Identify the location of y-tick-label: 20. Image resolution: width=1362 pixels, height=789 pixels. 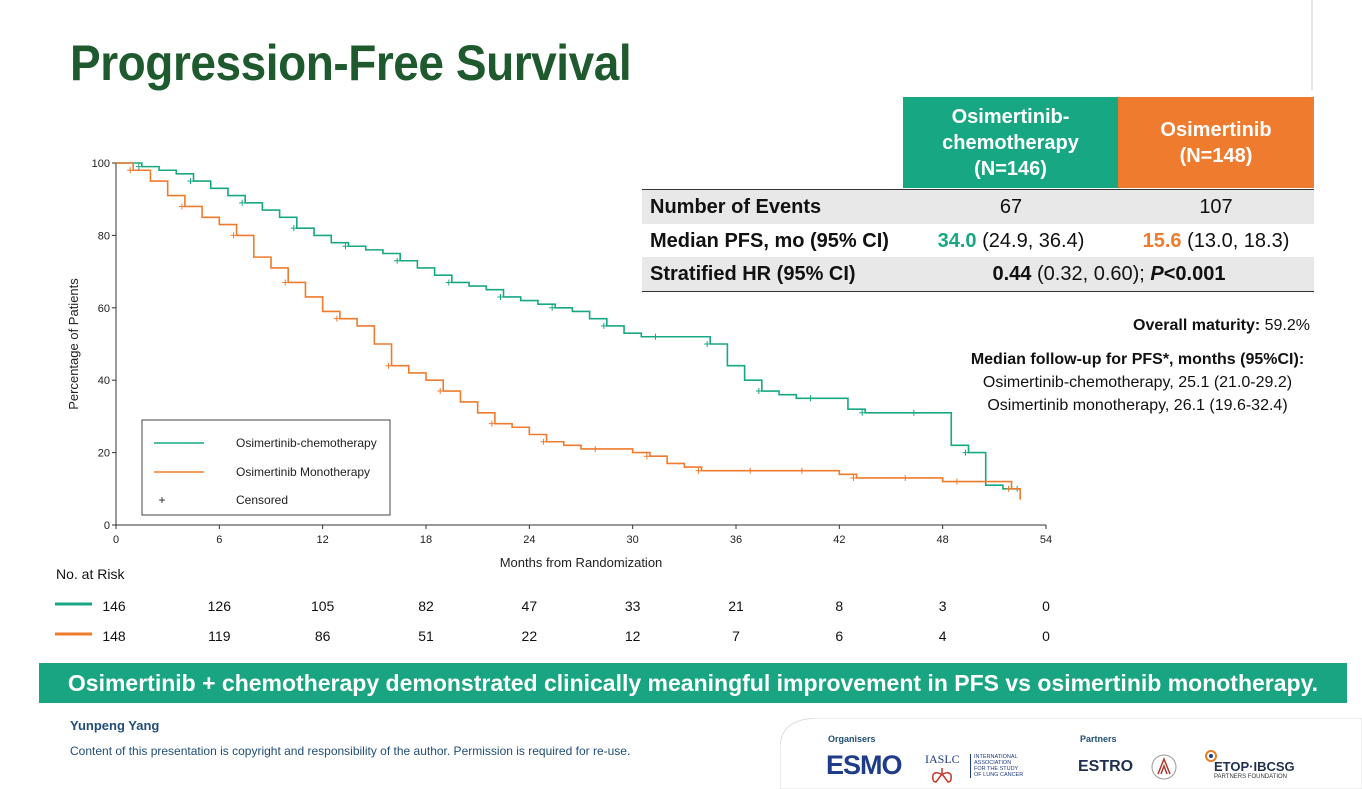
(104, 454).